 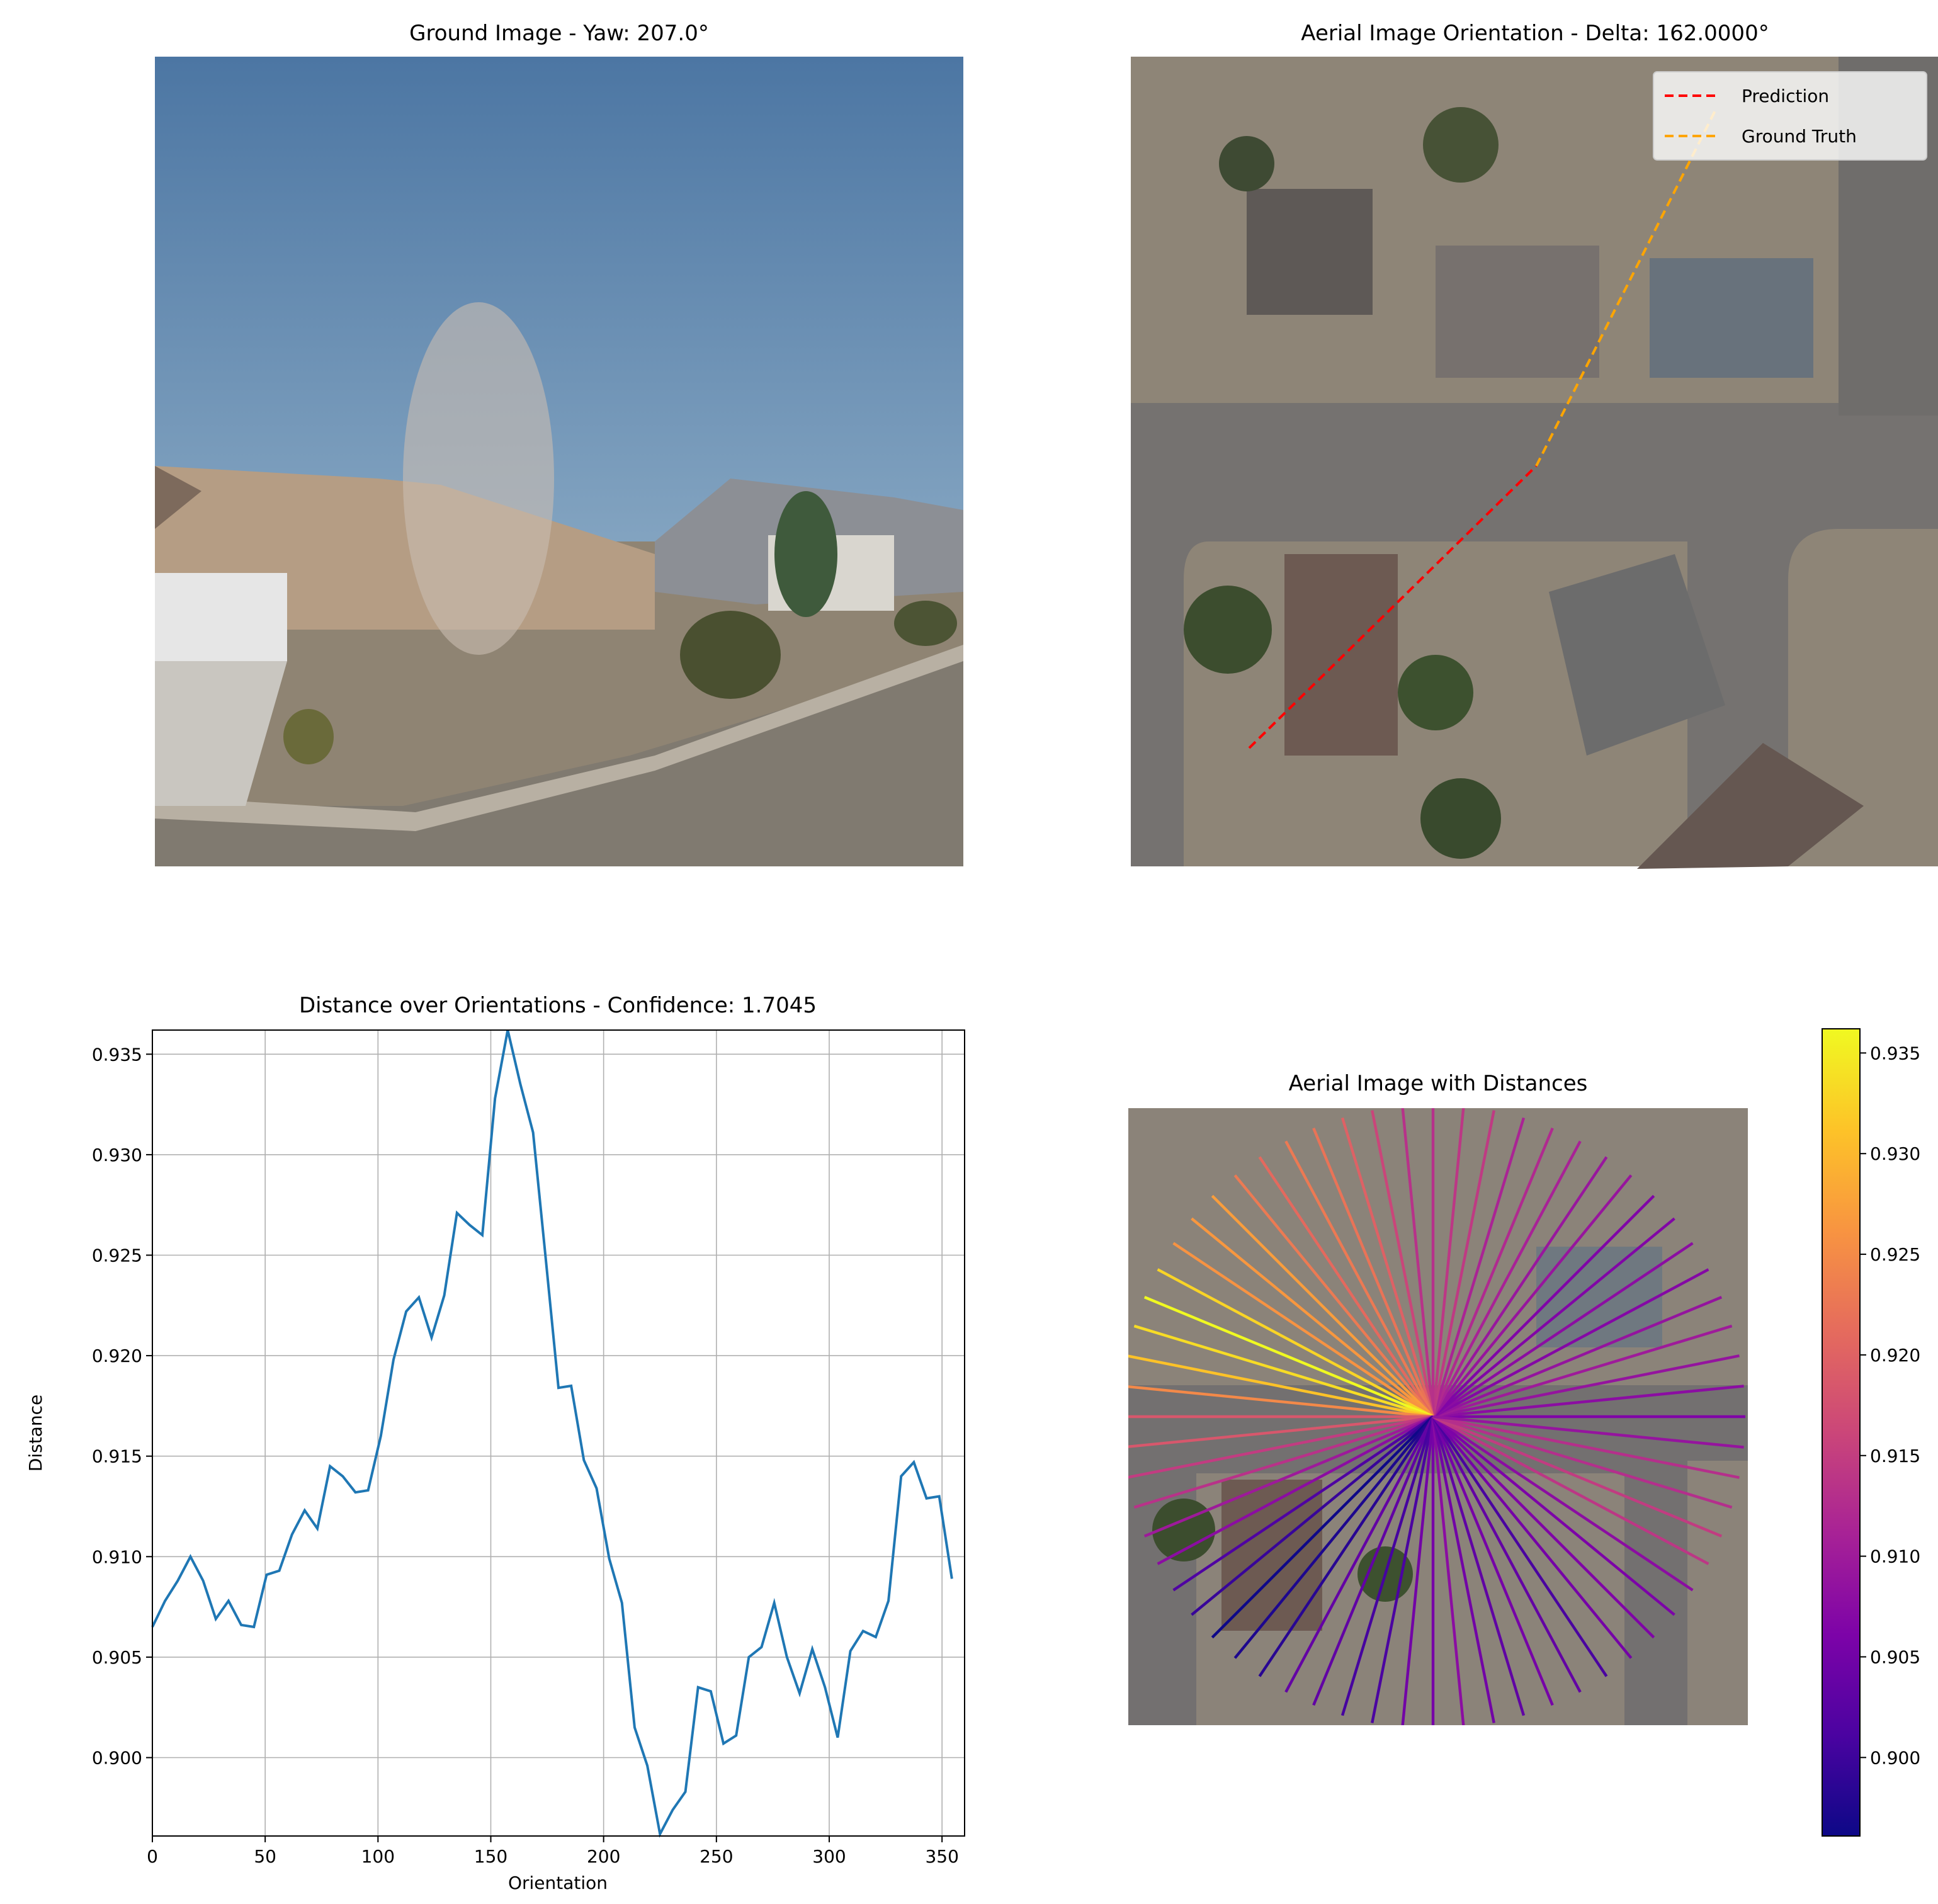 What do you see at coordinates (117, 1456) in the screenshot?
I see `y-tick-label: 0.915` at bounding box center [117, 1456].